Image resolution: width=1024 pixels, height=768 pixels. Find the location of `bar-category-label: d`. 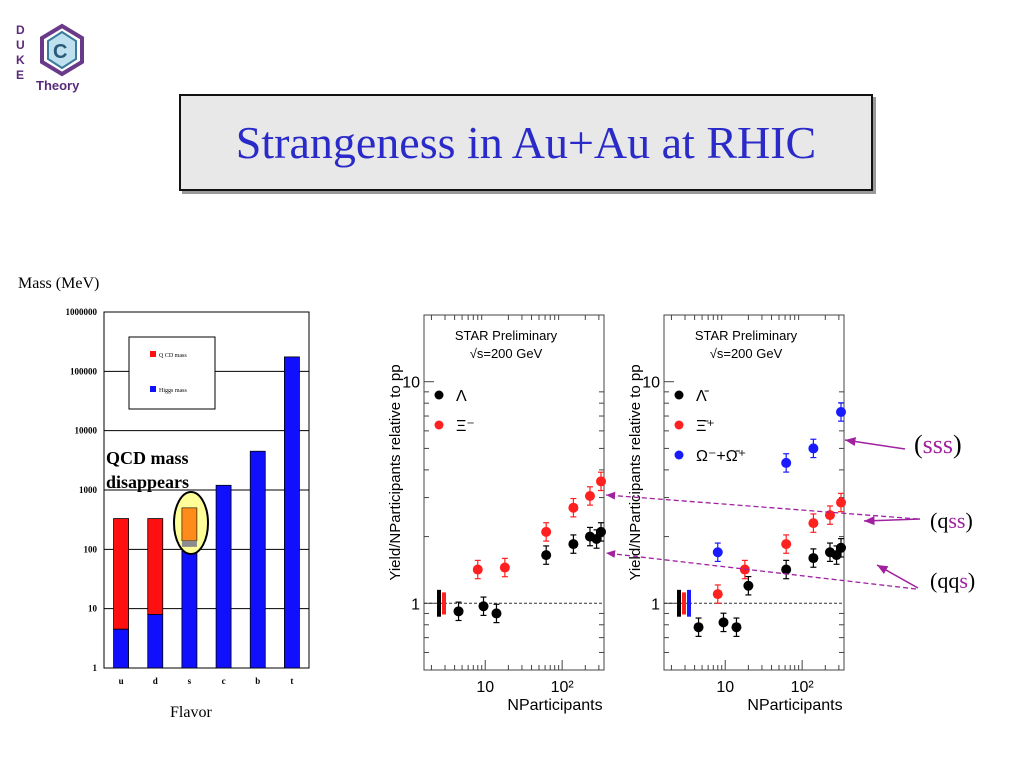

bar-category-label: d is located at coordinates (155, 681).